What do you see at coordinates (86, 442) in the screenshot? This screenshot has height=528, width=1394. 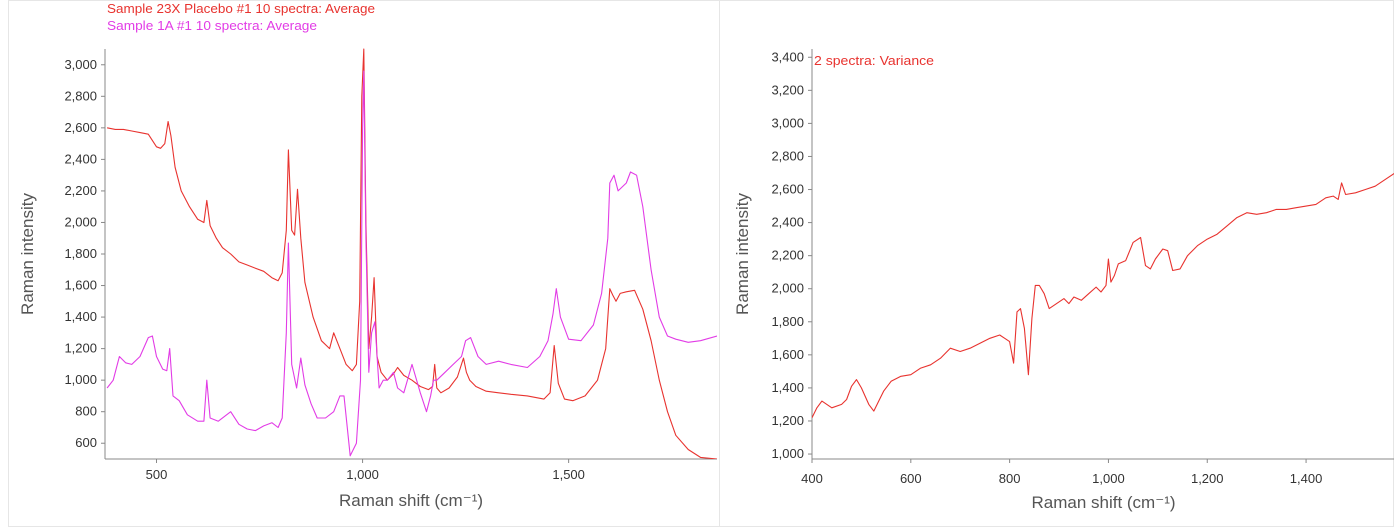 I see `y-tick-label: 600` at bounding box center [86, 442].